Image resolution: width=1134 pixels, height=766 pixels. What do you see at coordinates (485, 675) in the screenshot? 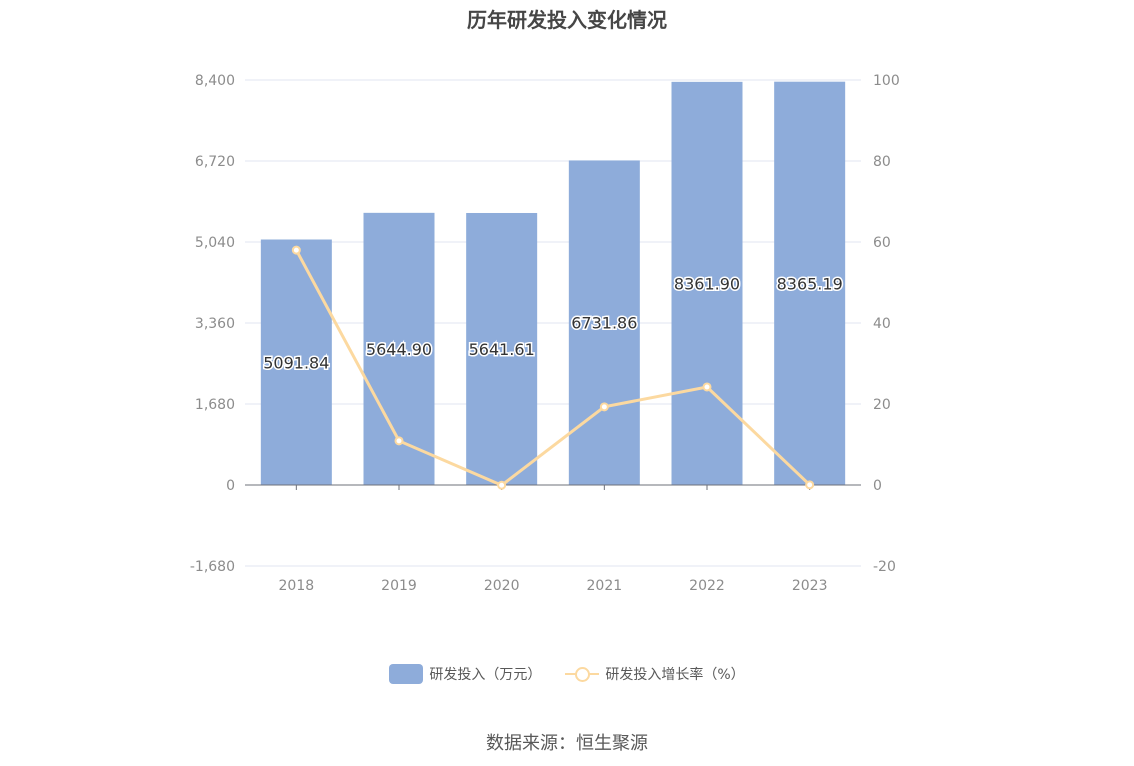
I see `legend-bar-label: 研发投入（万元）` at bounding box center [485, 675].